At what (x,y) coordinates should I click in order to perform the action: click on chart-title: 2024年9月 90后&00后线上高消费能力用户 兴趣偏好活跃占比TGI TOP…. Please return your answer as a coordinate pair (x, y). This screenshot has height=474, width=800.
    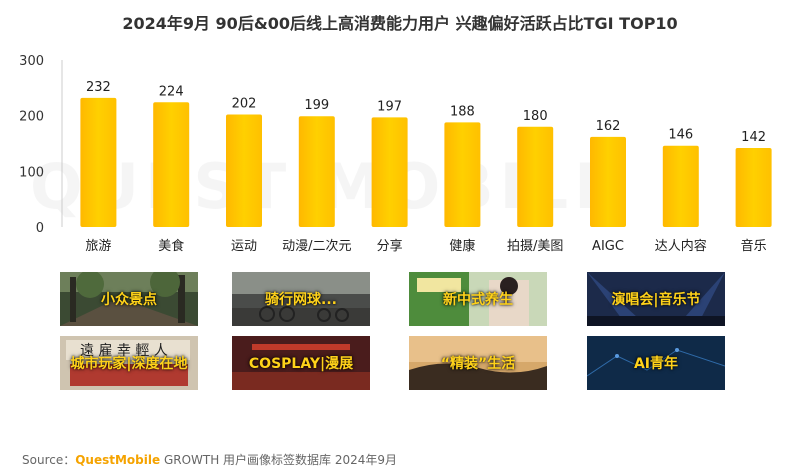
    Looking at the image, I should click on (400, 23).